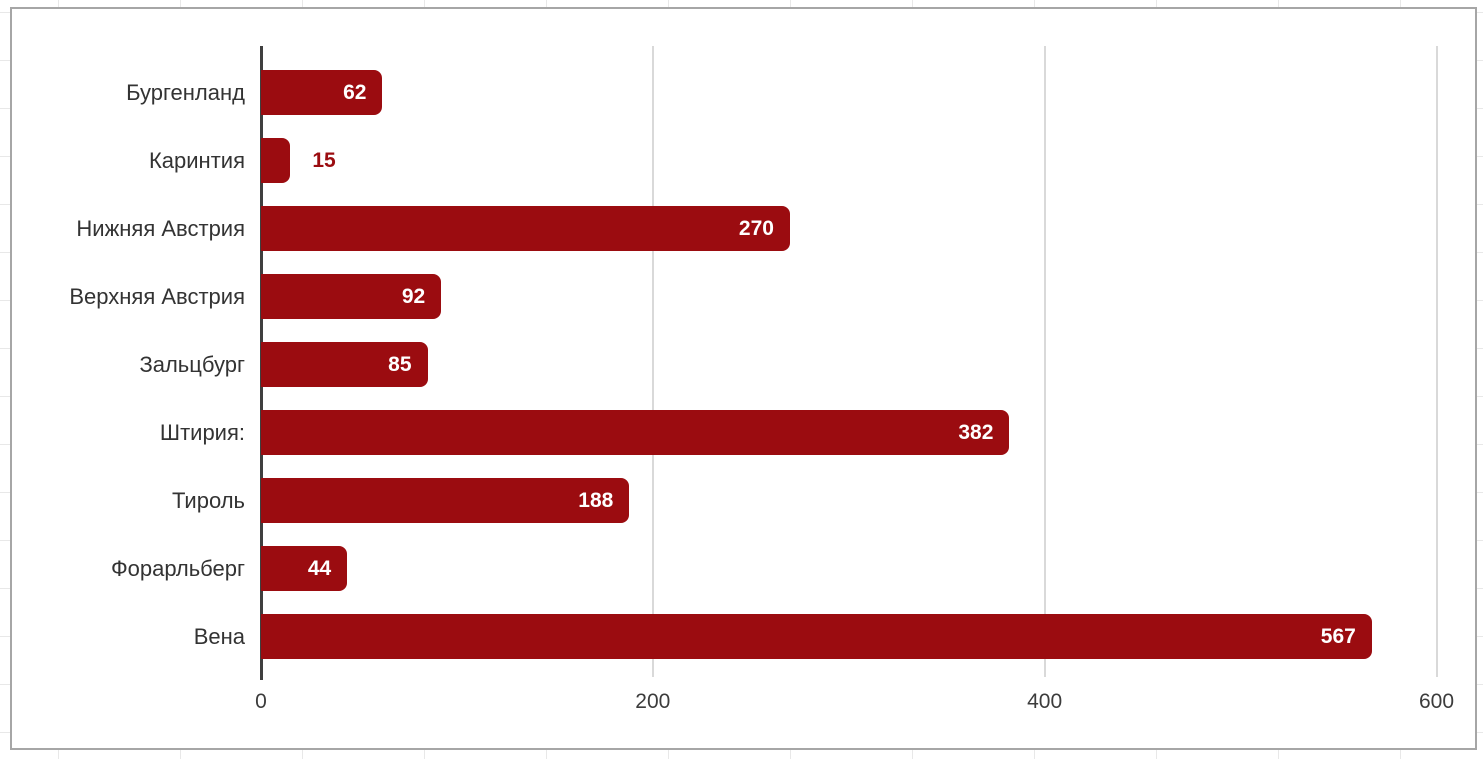  What do you see at coordinates (355, 92) in the screenshot?
I see `value-label: 62` at bounding box center [355, 92].